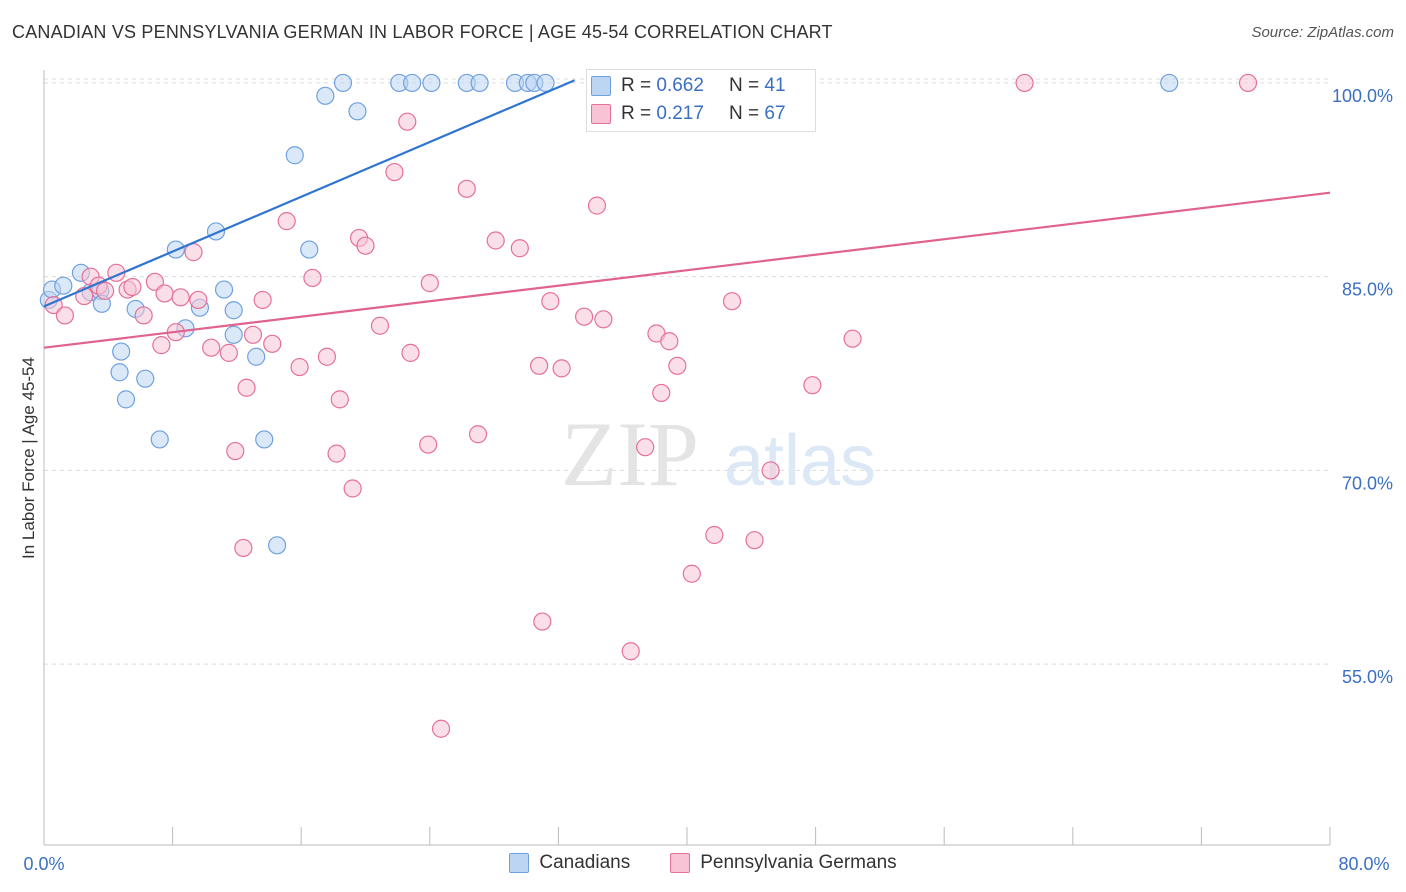 The height and width of the screenshot is (892, 1406). I want to click on legend: Canadians Pennsylvania Germans, so click(703, 863).